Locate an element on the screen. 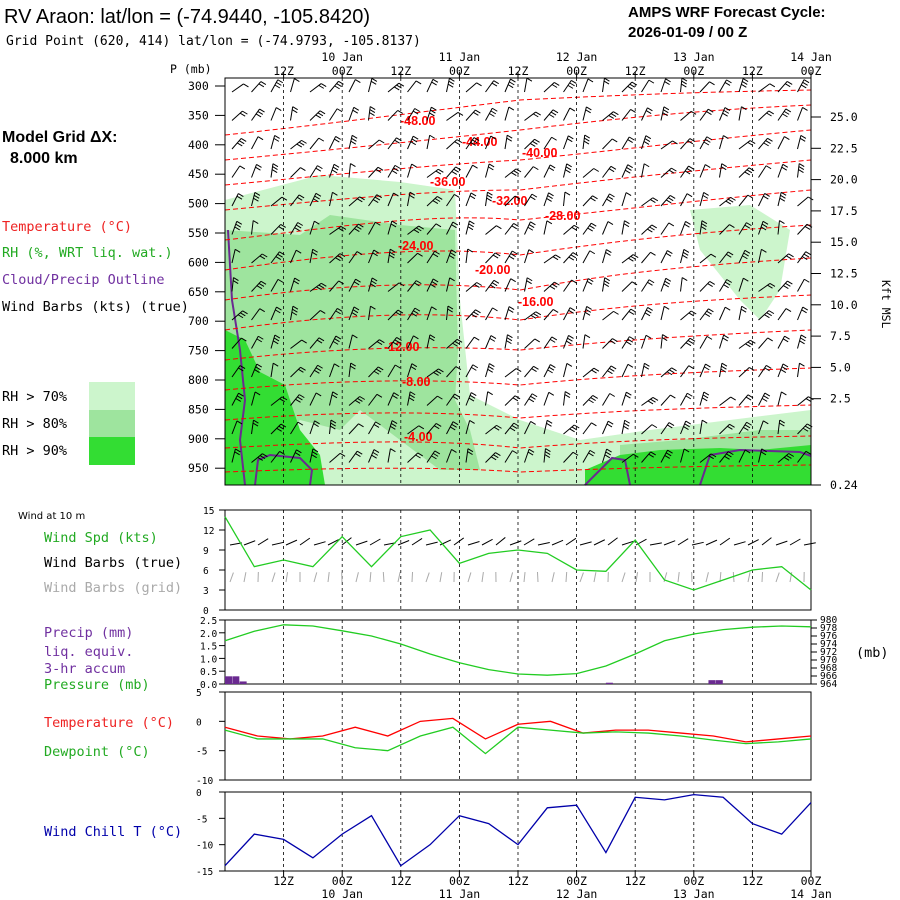  wind-barbs-true-label: Wind Barbs (true) is located at coordinates (113, 563).